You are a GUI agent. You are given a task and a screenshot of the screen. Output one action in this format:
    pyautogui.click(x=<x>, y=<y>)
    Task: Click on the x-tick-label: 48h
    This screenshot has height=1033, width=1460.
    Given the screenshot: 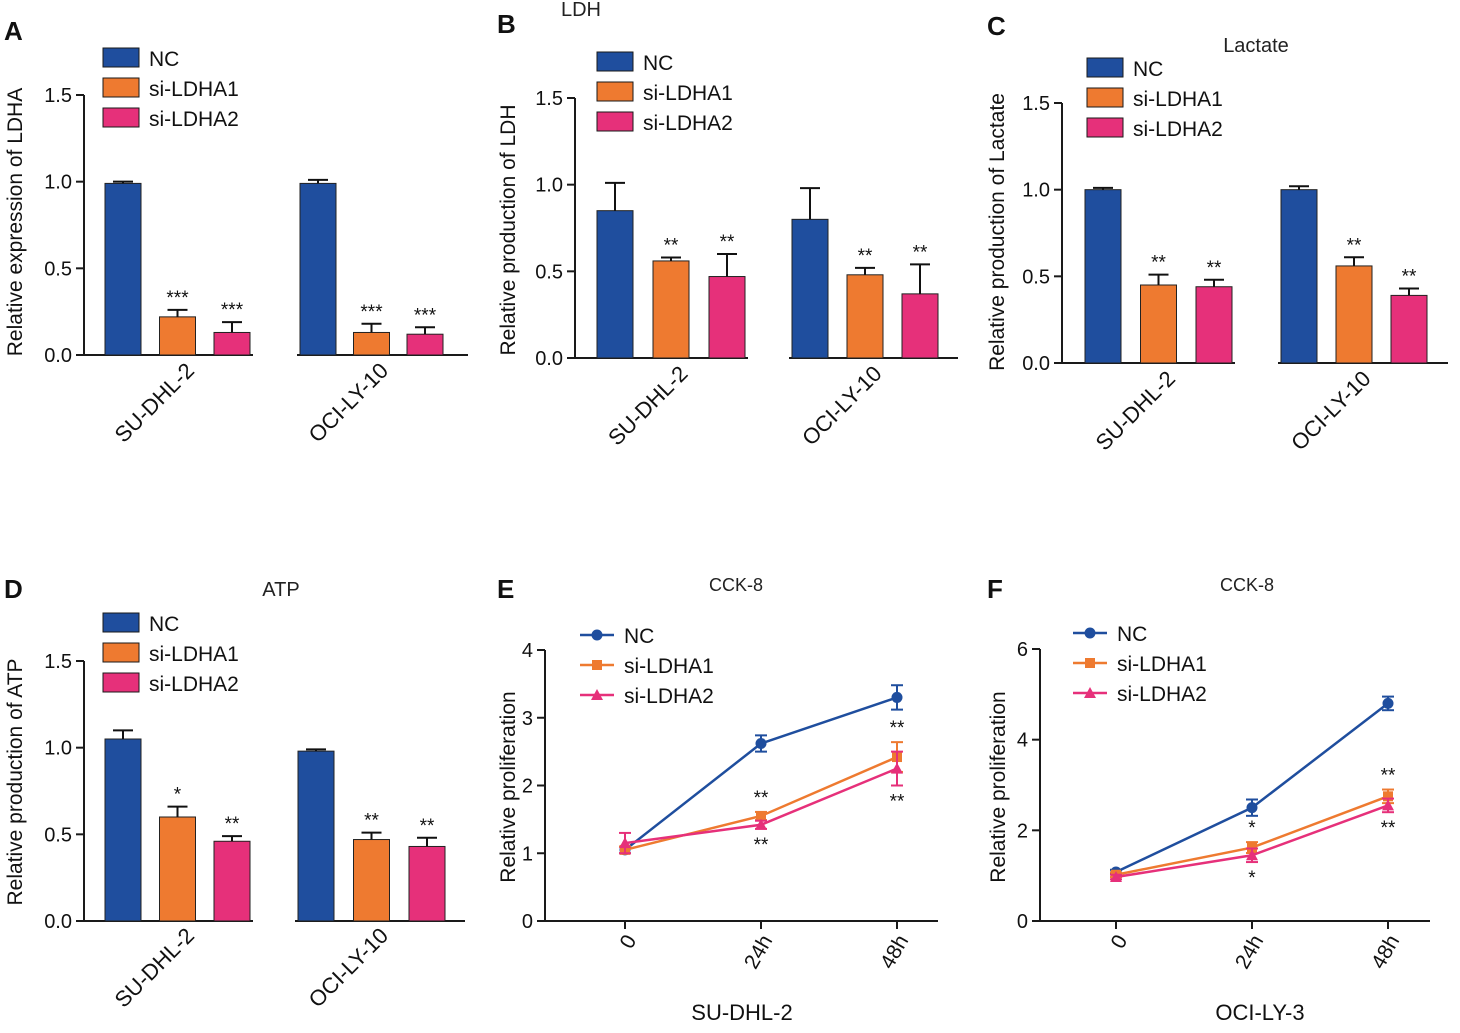 What is the action you would take?
    pyautogui.click(x=894, y=952)
    